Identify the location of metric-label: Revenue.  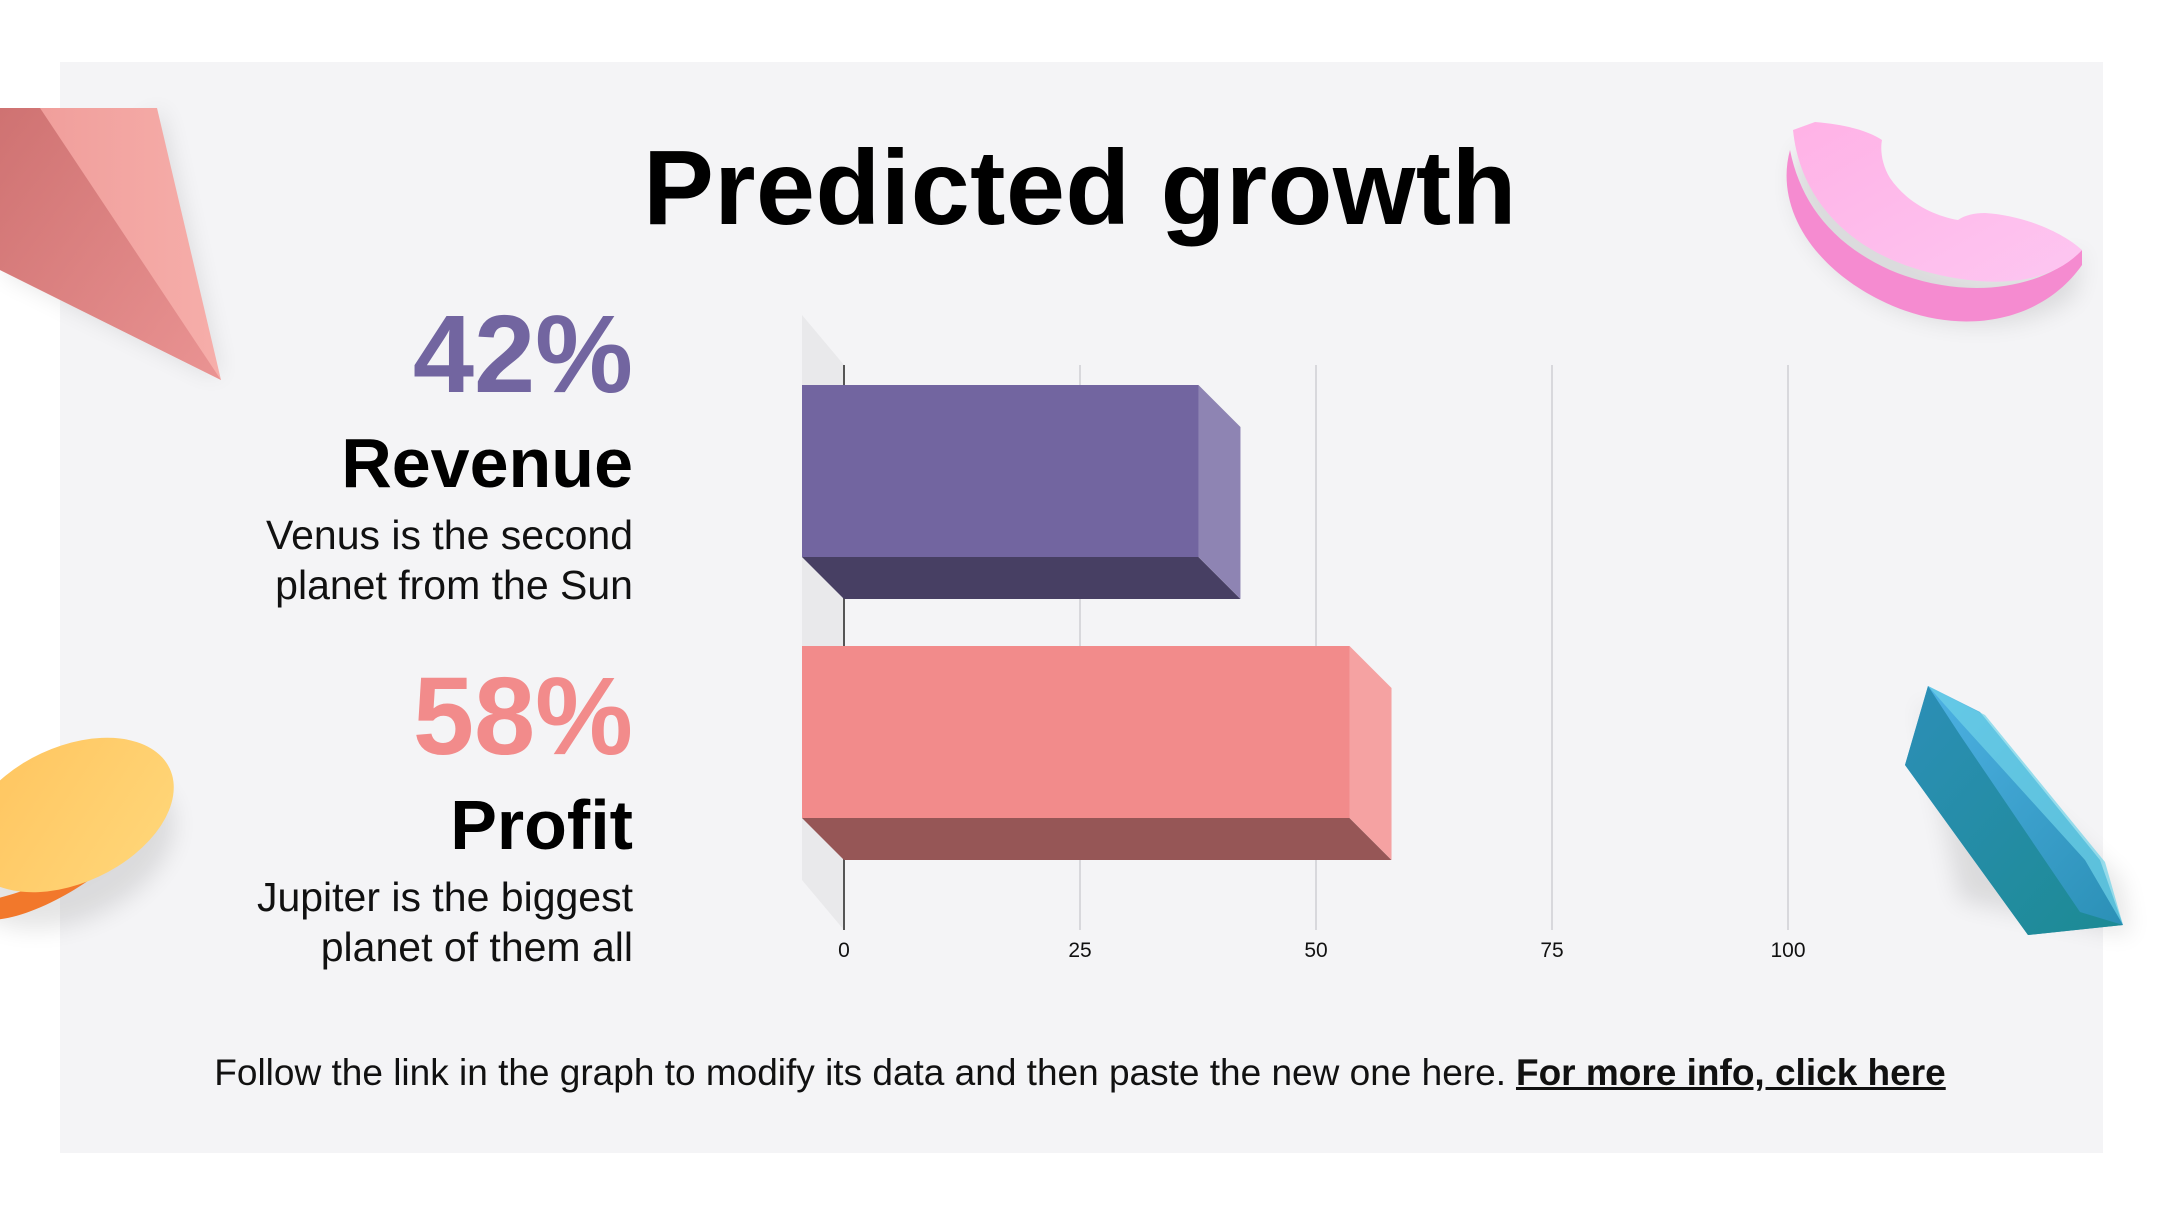
(487, 463).